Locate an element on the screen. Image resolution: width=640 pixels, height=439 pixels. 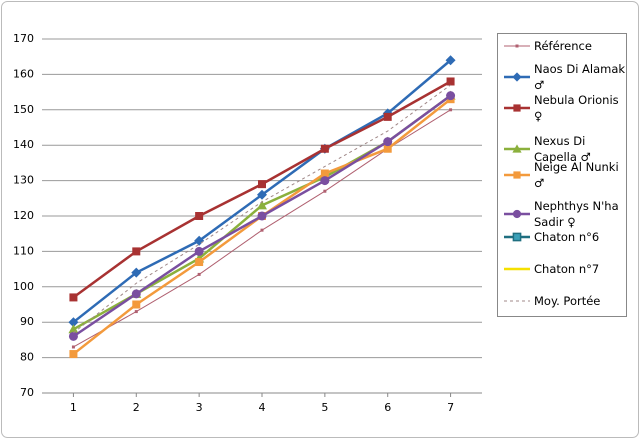
x-tick-label: 3 is located at coordinates (199, 407).